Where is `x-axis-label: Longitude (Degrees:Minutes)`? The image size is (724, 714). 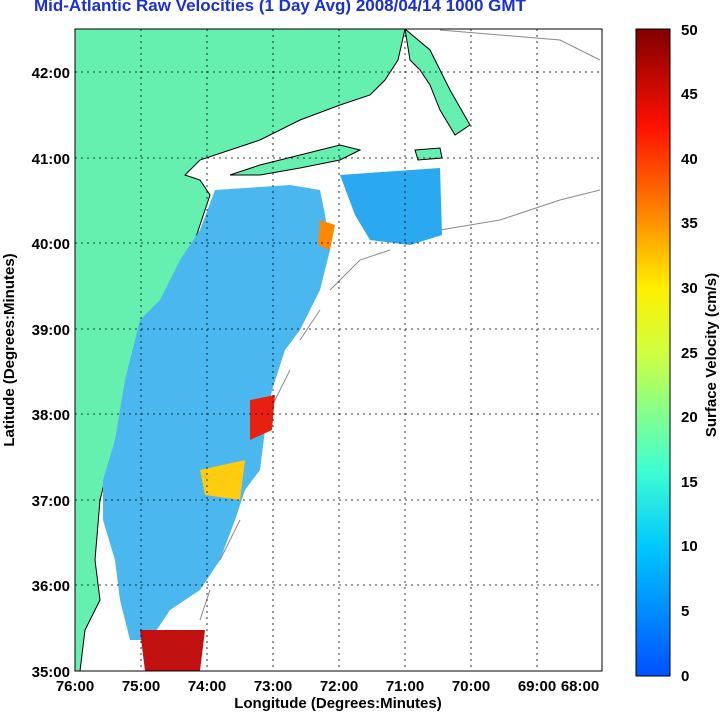
x-axis-label: Longitude (Degrees:Minutes) is located at coordinates (338, 703).